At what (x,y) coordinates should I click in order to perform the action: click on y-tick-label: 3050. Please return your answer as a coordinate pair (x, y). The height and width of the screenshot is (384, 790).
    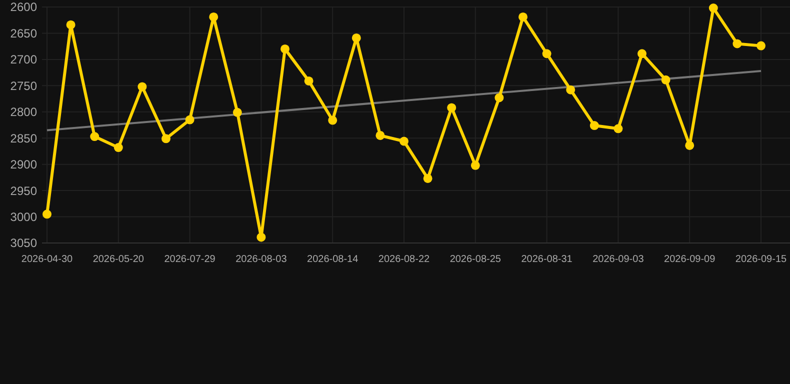
    Looking at the image, I should click on (24, 243).